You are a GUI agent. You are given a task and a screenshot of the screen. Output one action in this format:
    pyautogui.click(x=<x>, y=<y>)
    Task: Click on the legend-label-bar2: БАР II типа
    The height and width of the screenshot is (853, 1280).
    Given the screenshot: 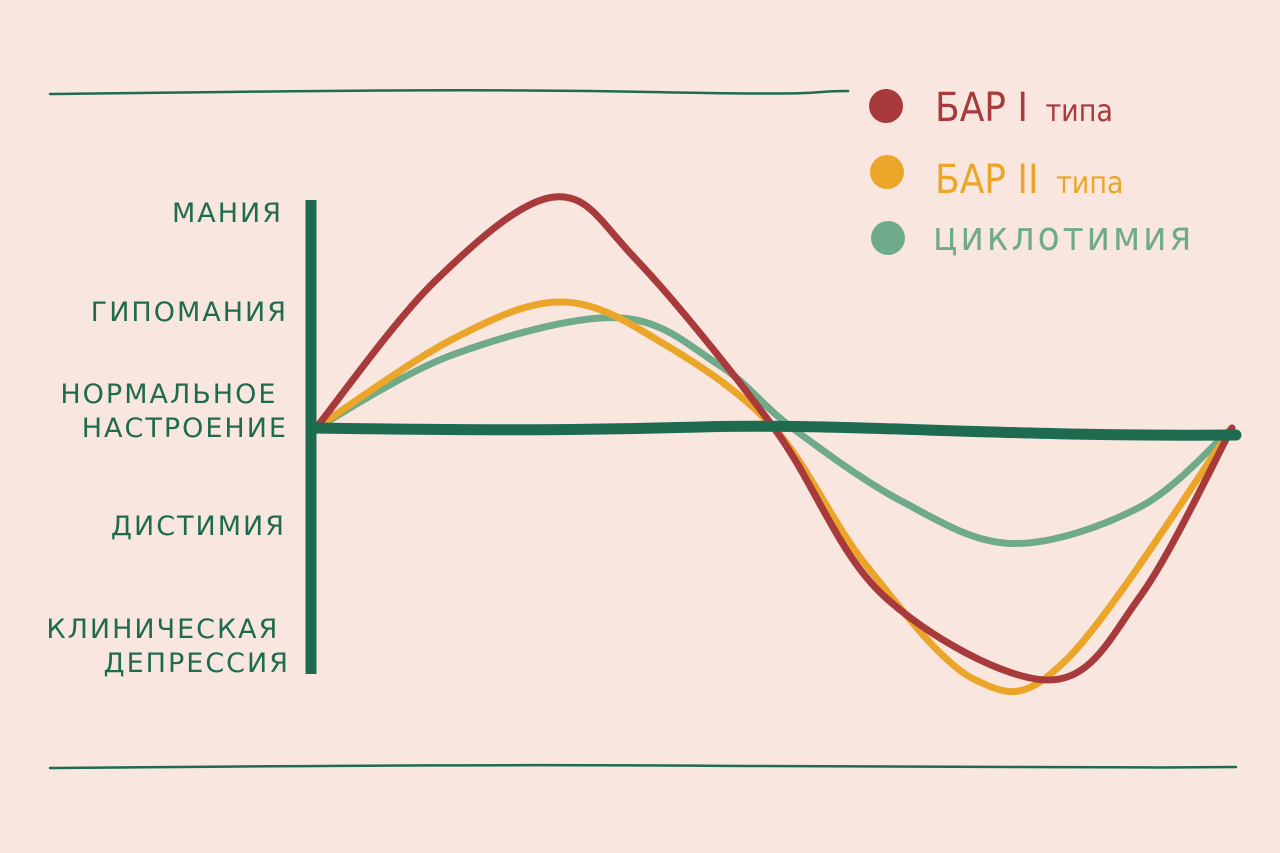 What is the action you would take?
    pyautogui.click(x=1029, y=180)
    